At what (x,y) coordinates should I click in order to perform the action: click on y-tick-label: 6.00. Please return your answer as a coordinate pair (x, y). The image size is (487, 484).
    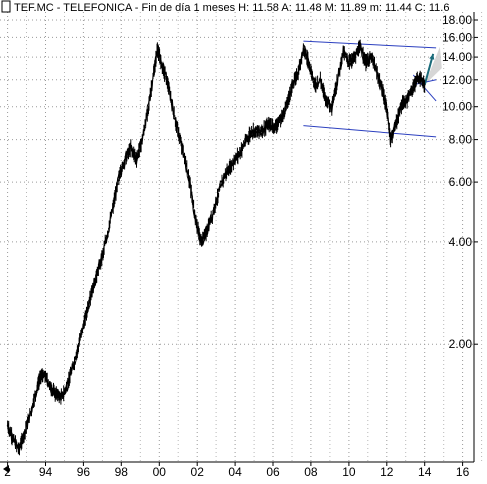
    Looking at the image, I should click on (461, 182).